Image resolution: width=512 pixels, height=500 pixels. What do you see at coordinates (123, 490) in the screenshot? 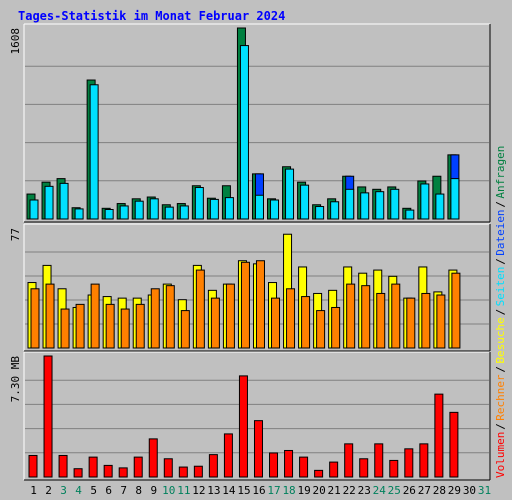
I see `day-label: 7` at bounding box center [123, 490].